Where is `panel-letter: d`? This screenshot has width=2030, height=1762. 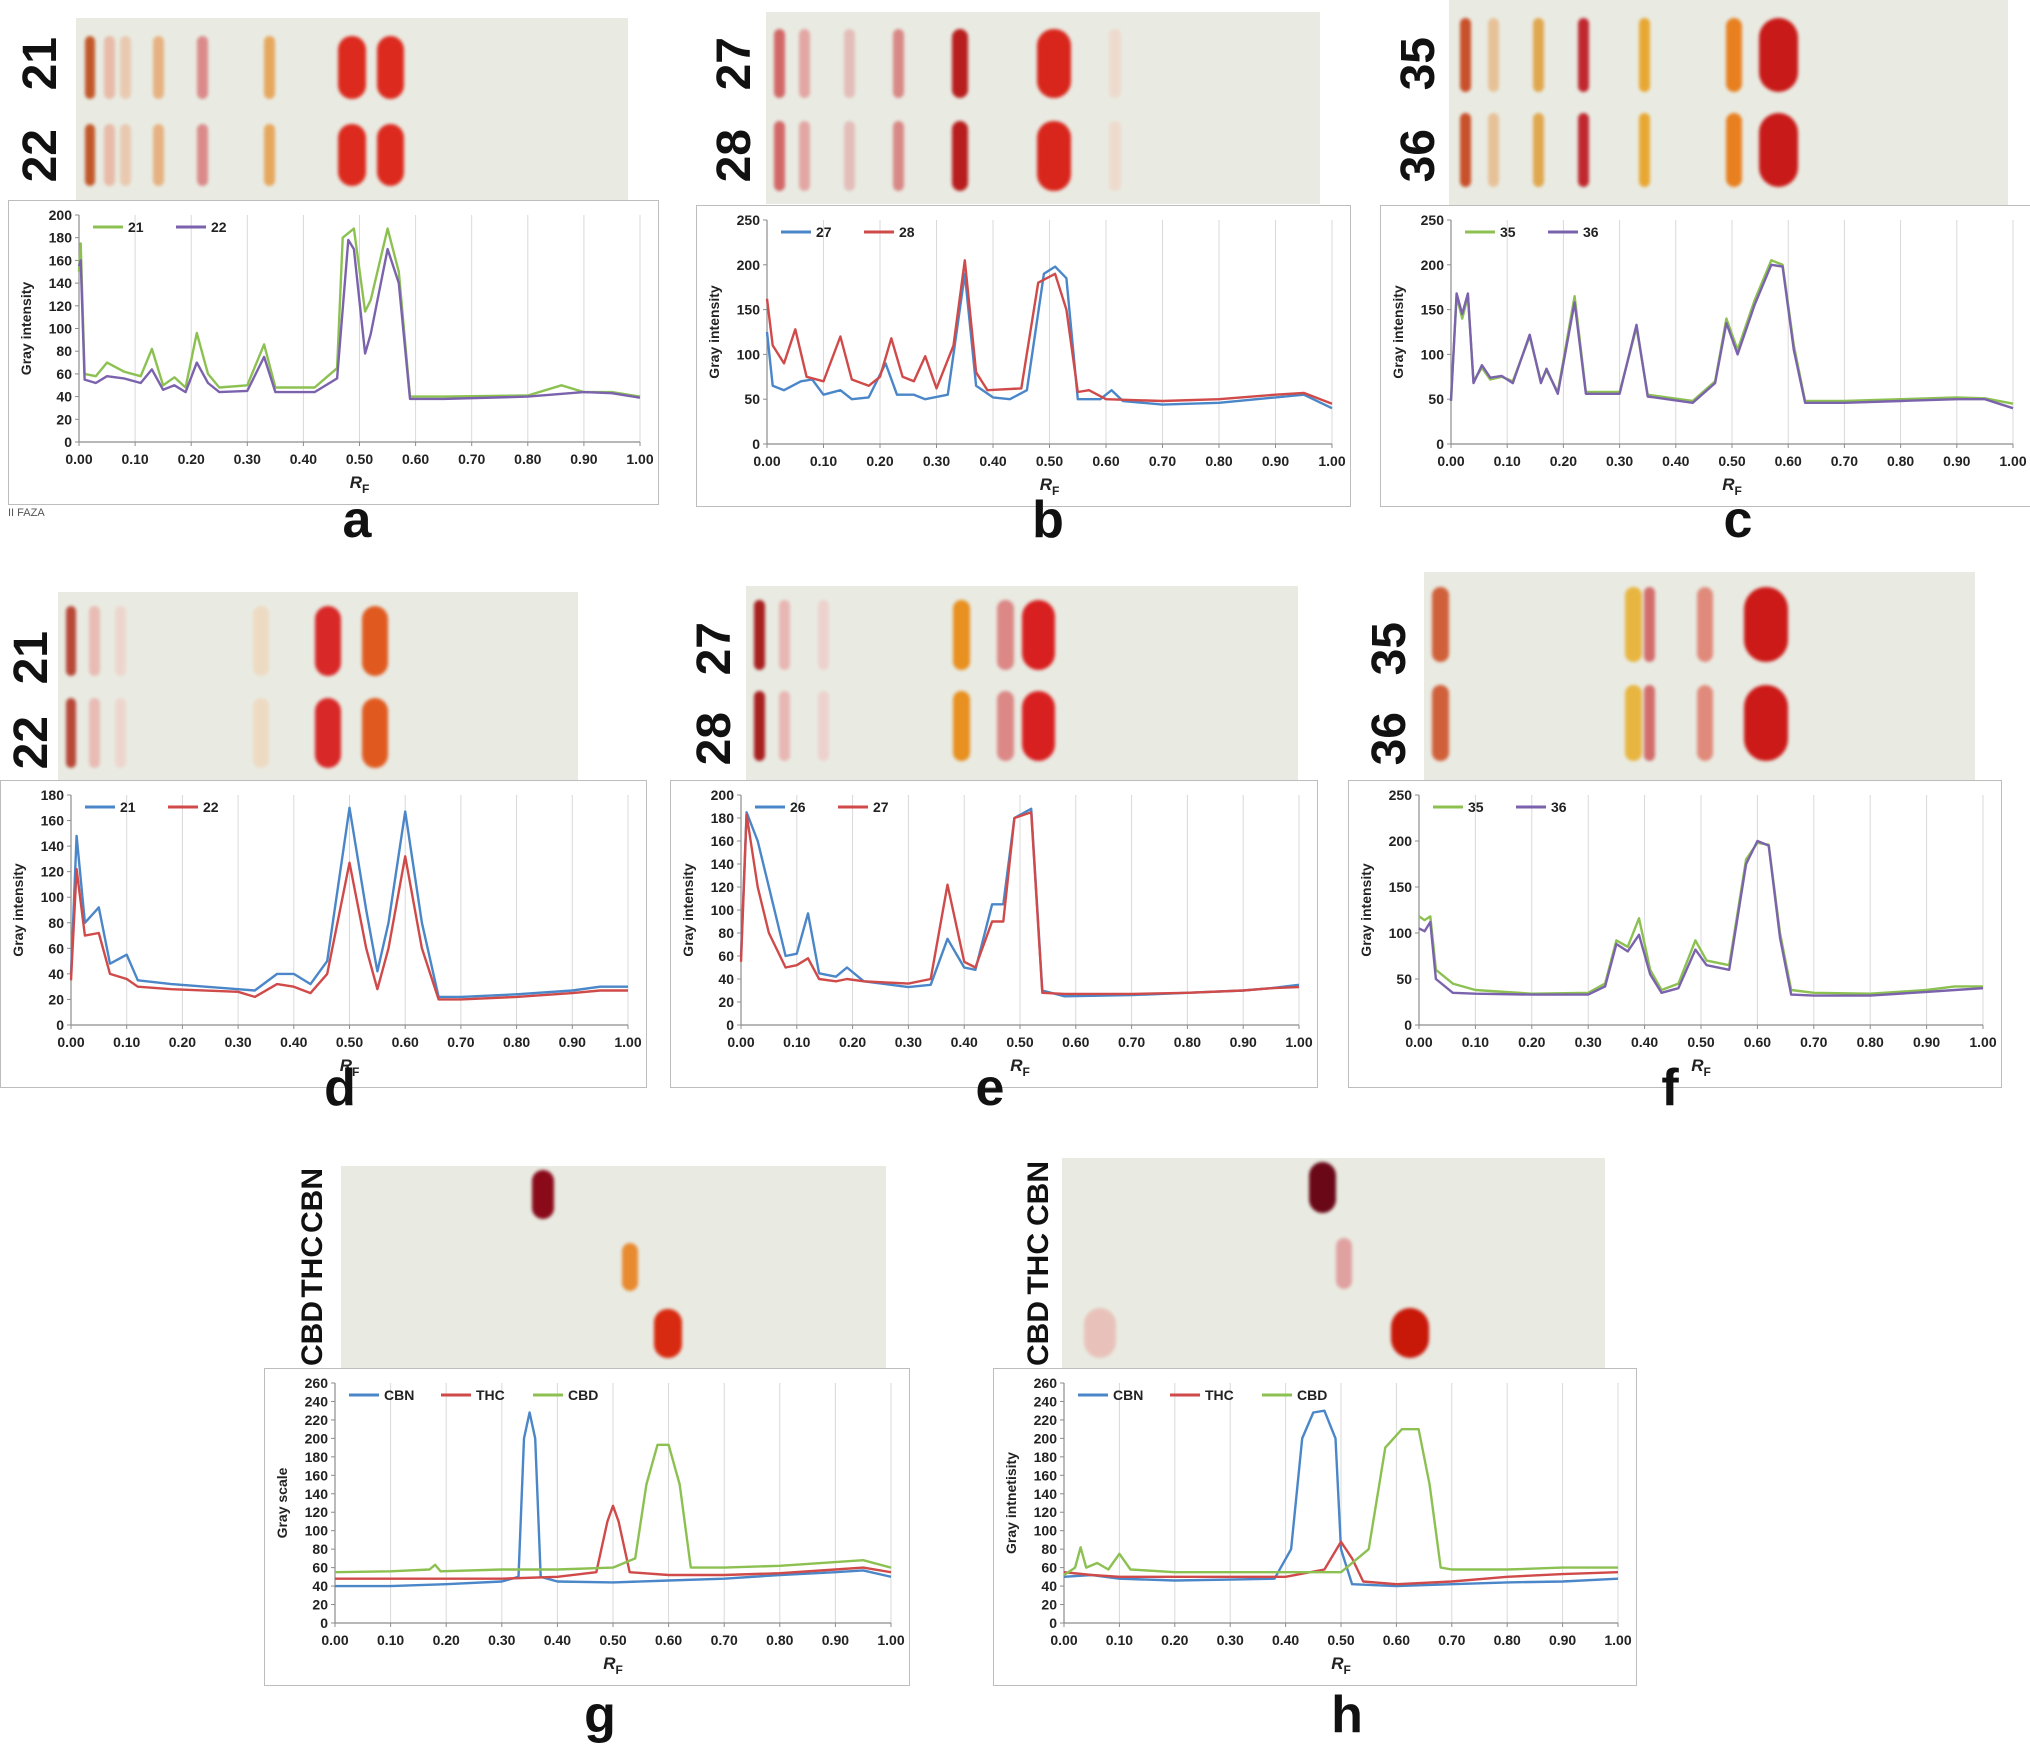 panel-letter: d is located at coordinates (340, 1088).